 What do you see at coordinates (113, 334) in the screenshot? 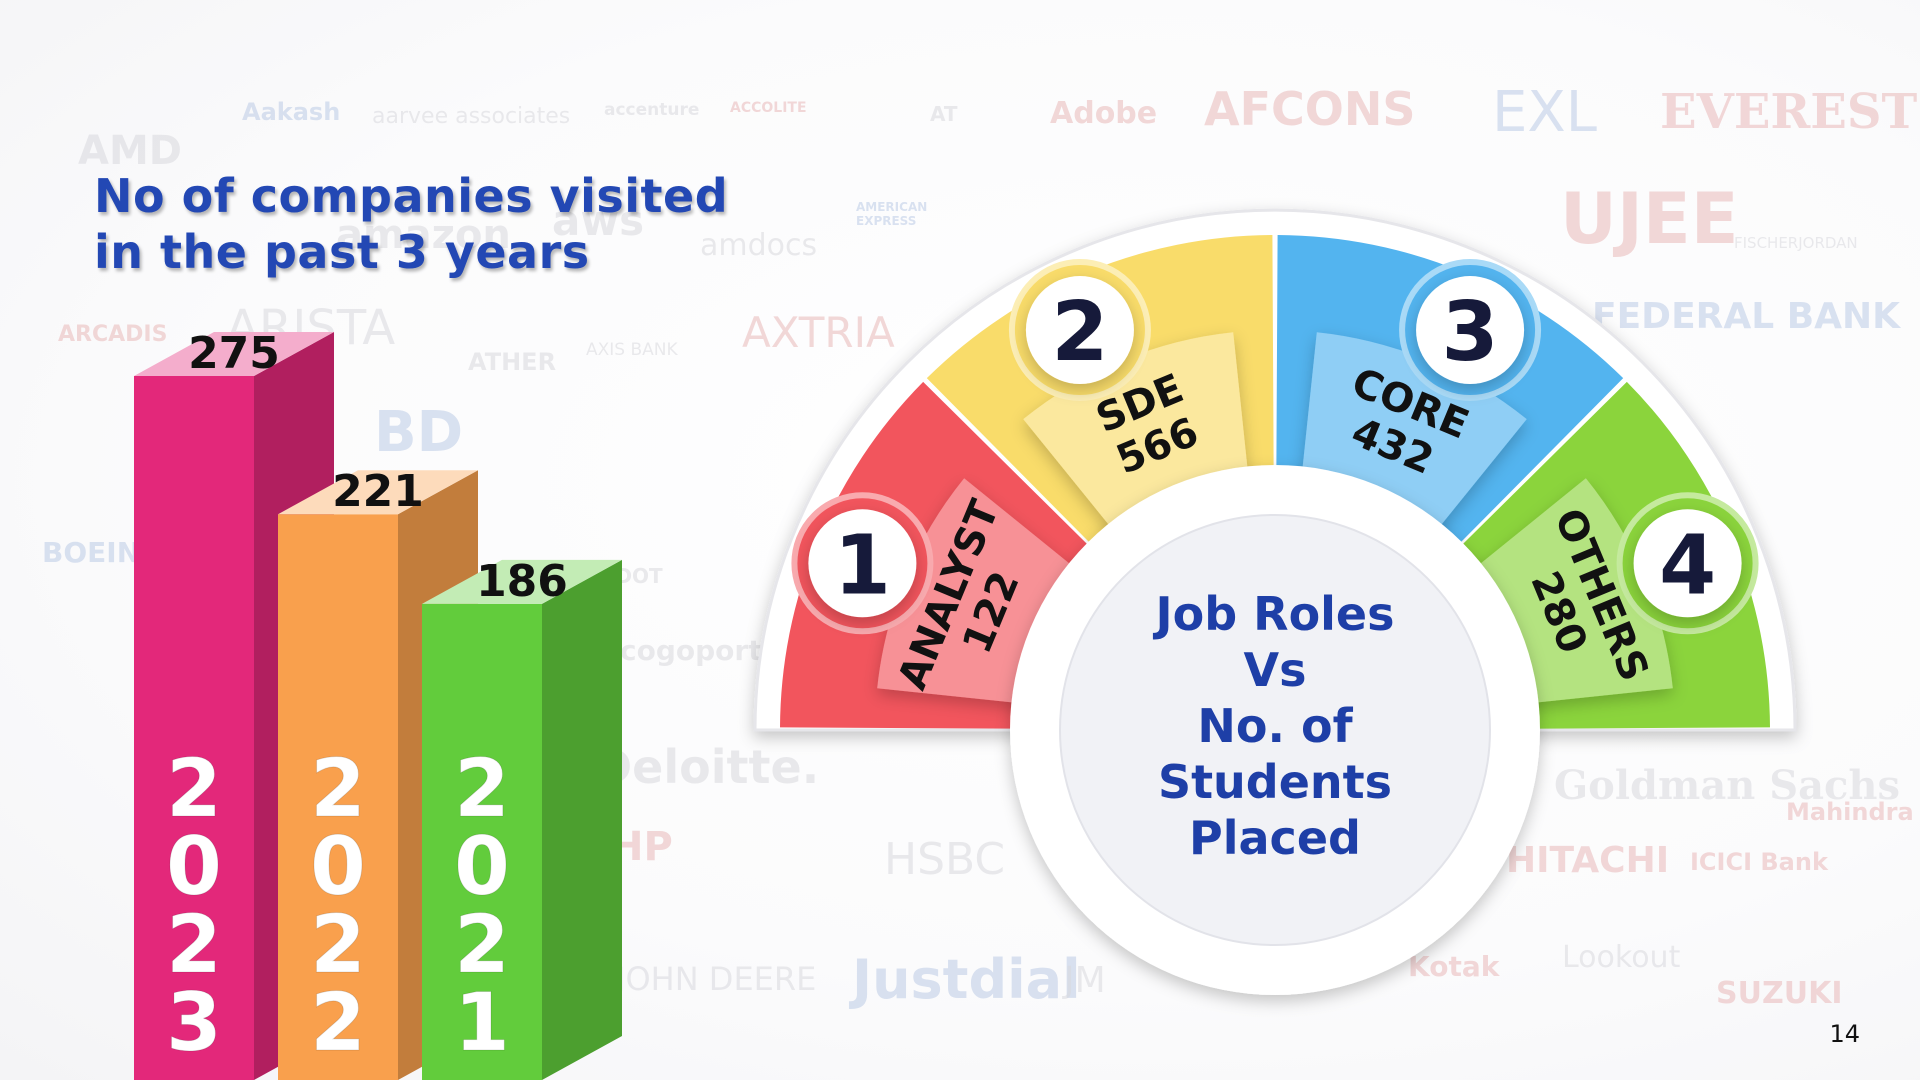
I see `logo-arcadis: ARCADIS` at bounding box center [113, 334].